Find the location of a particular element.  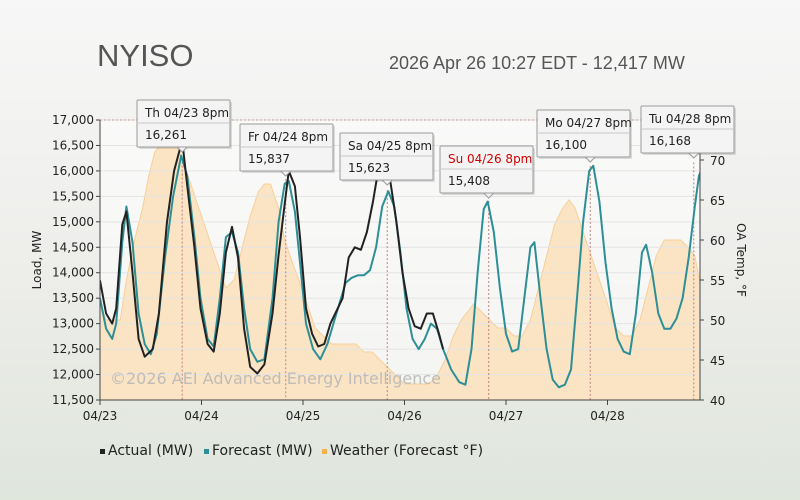

callout-value: 16,100 is located at coordinates (566, 145).